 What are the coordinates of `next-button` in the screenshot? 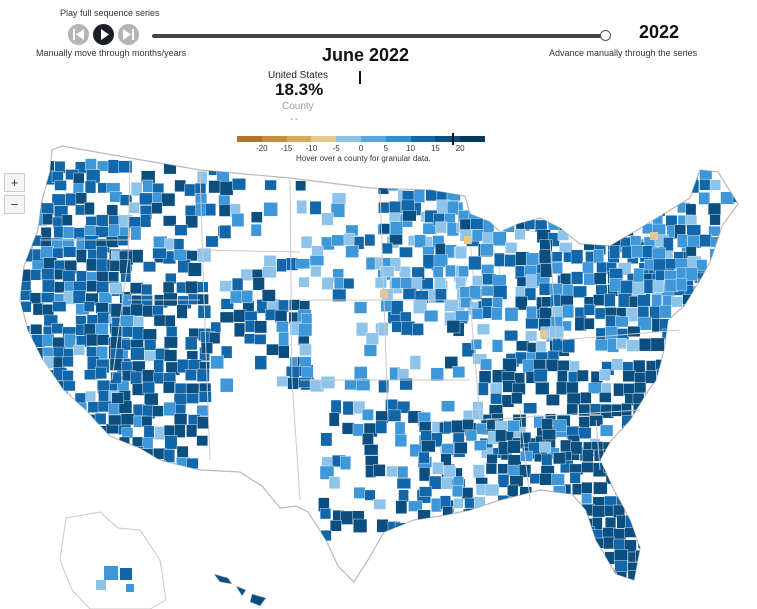 It's located at (128, 34).